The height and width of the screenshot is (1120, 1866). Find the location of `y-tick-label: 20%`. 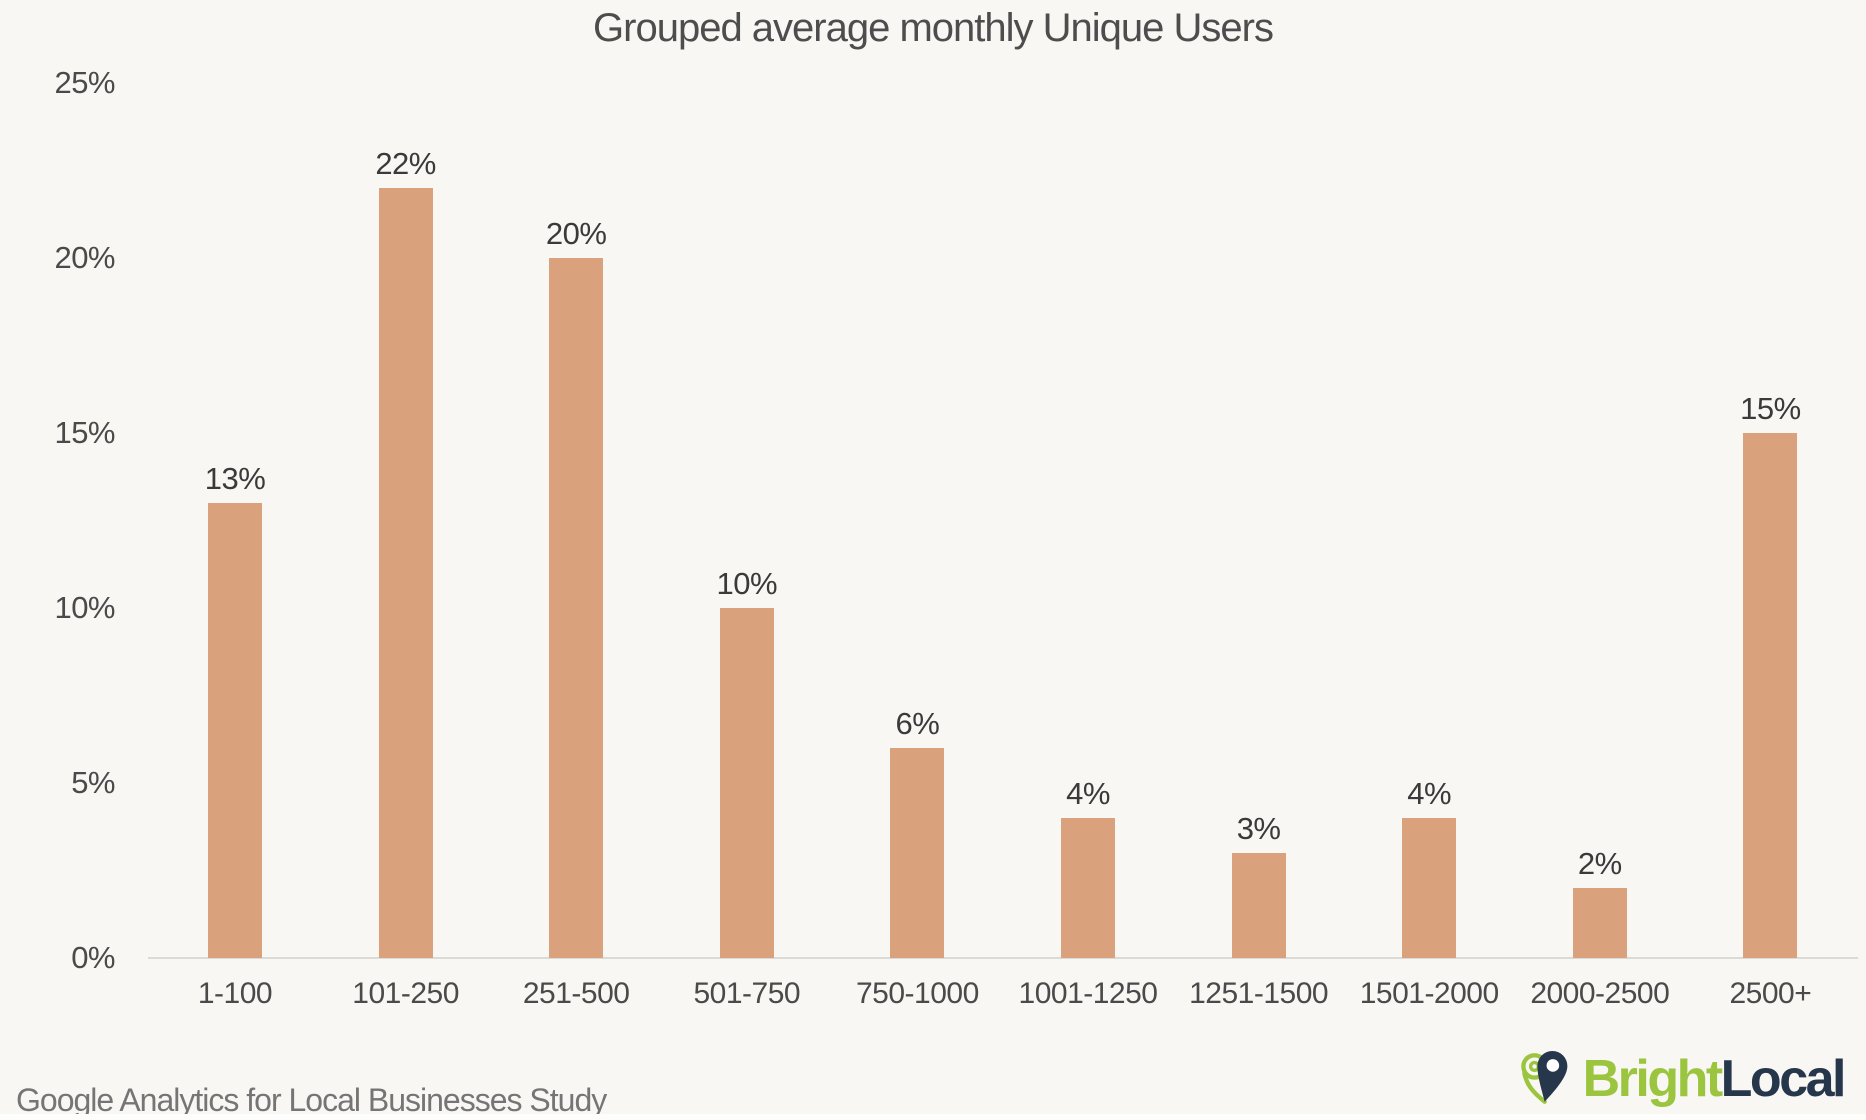

y-tick-label: 20% is located at coordinates (84, 257).